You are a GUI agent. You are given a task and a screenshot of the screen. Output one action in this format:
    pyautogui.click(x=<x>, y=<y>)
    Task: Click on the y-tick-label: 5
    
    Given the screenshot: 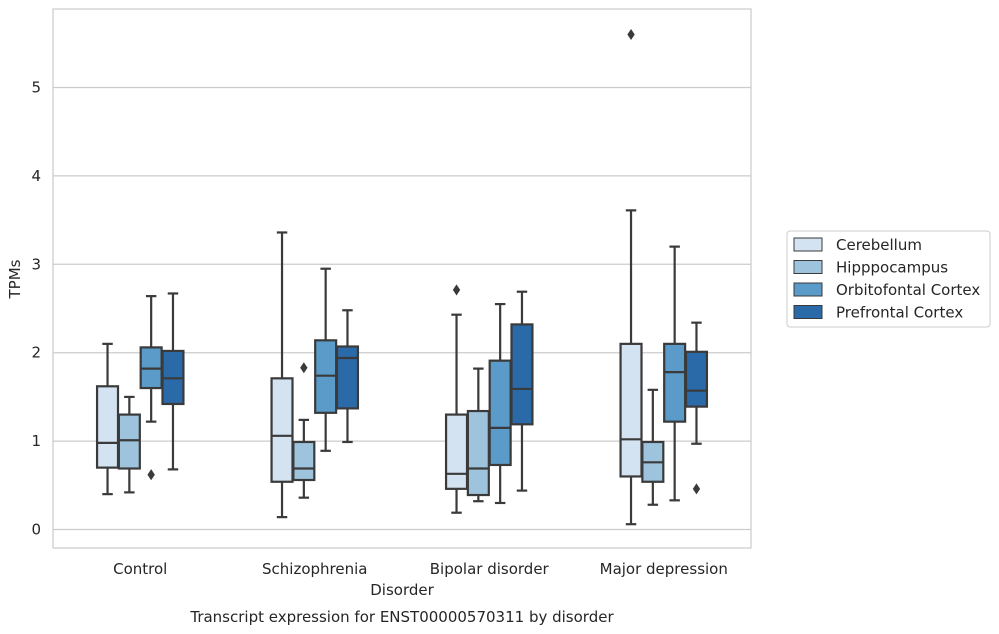 What is the action you would take?
    pyautogui.click(x=36, y=88)
    